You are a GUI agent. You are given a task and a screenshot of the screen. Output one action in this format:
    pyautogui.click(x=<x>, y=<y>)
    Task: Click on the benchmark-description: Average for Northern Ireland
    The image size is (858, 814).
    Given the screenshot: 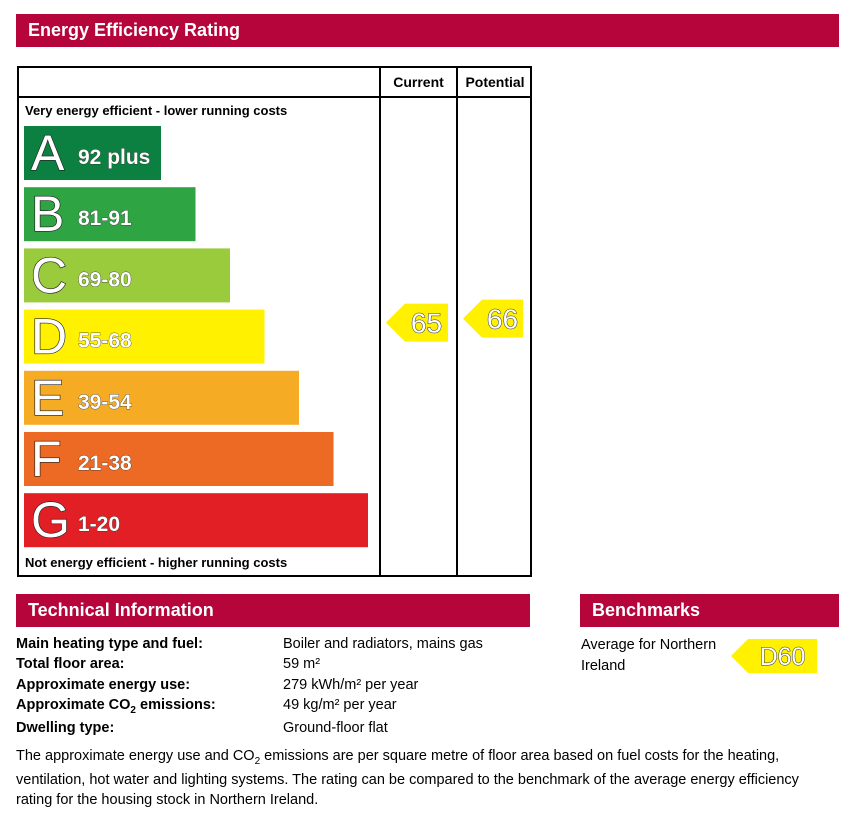 What is the action you would take?
    pyautogui.click(x=649, y=655)
    